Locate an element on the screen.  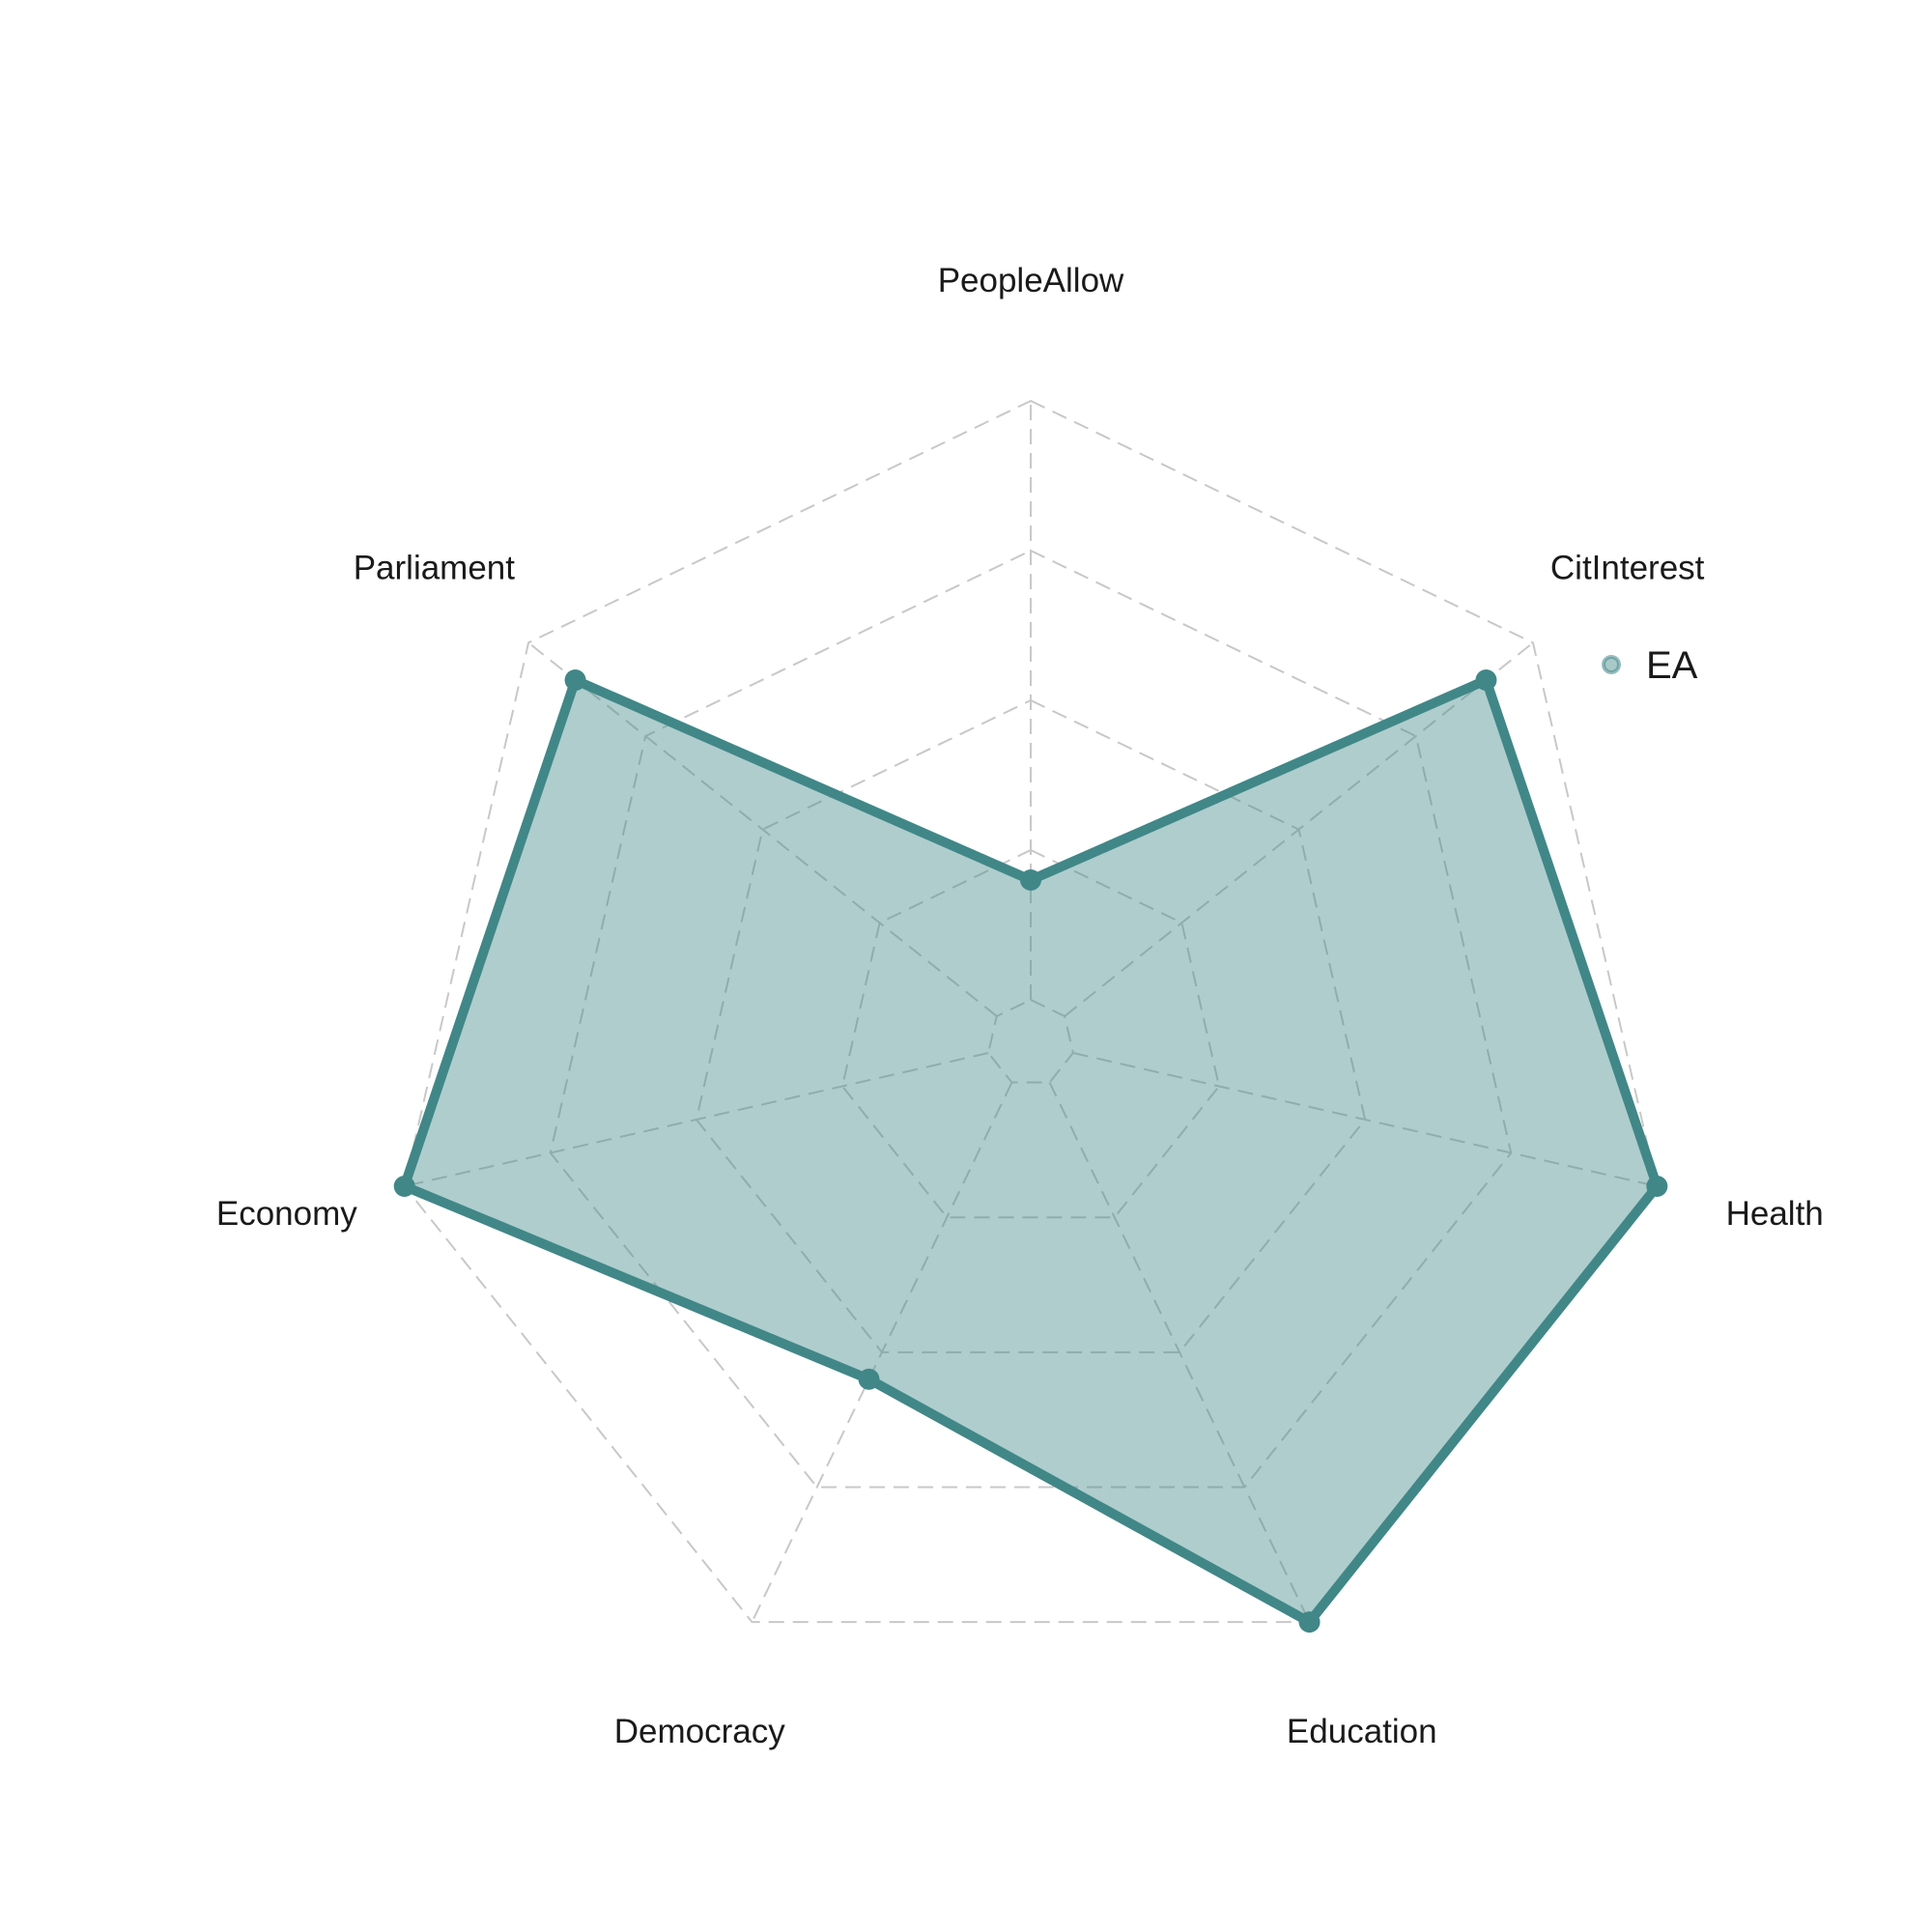
axis-label-parliament: Parliament is located at coordinates (435, 567).